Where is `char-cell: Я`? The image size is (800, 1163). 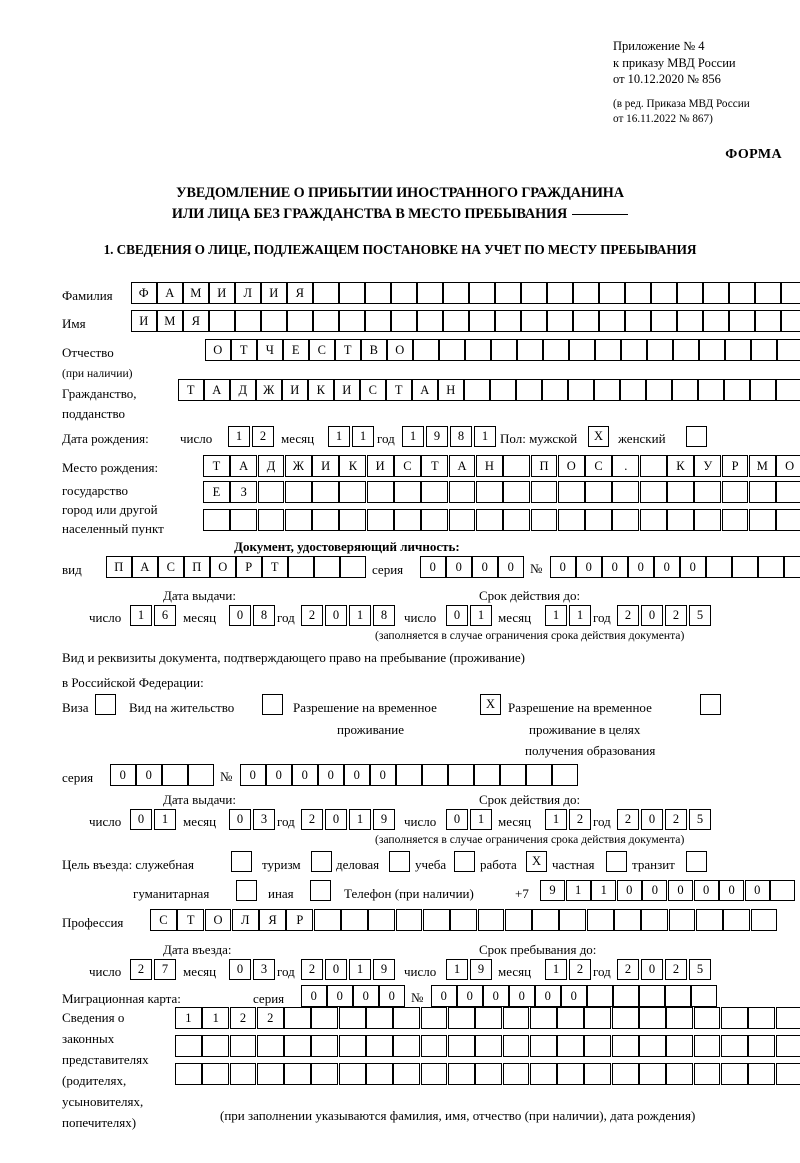 char-cell: Я is located at coordinates (272, 920).